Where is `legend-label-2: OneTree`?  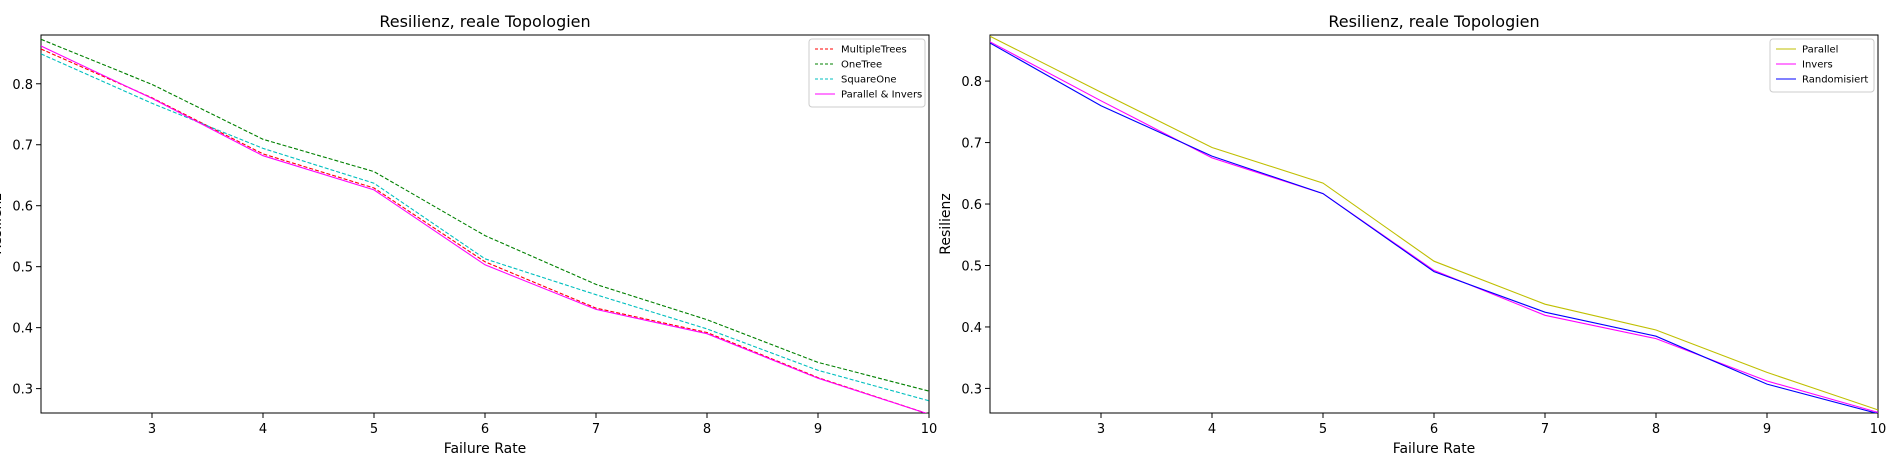 legend-label-2: OneTree is located at coordinates (861, 65).